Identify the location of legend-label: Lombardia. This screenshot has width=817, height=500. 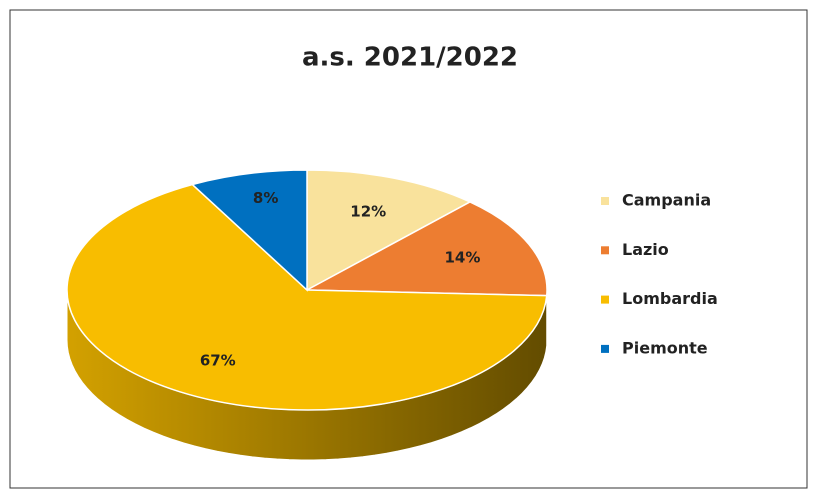
(670, 298).